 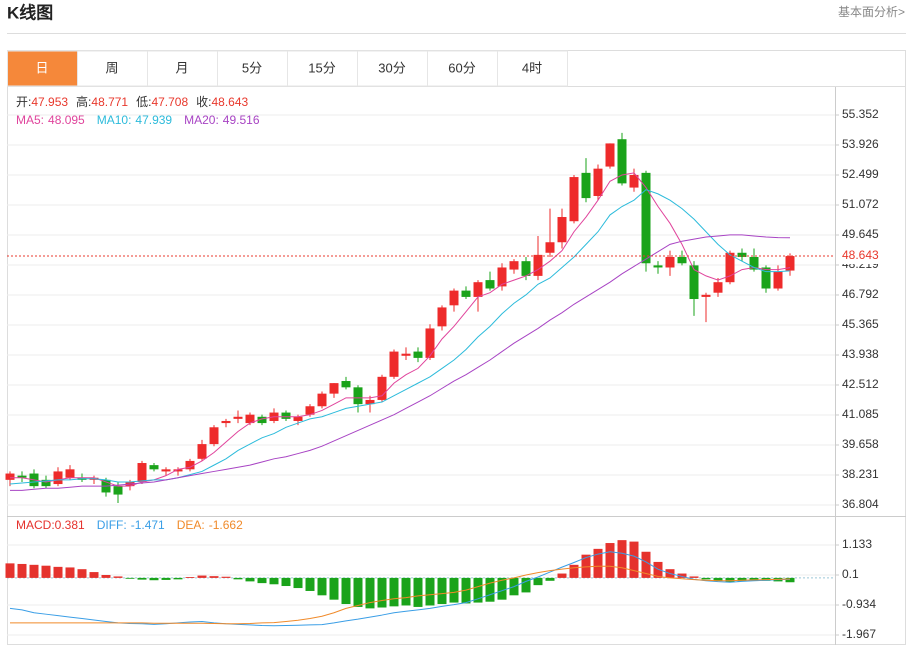 What do you see at coordinates (860, 504) in the screenshot?
I see `y-tick-label: 36.804` at bounding box center [860, 504].